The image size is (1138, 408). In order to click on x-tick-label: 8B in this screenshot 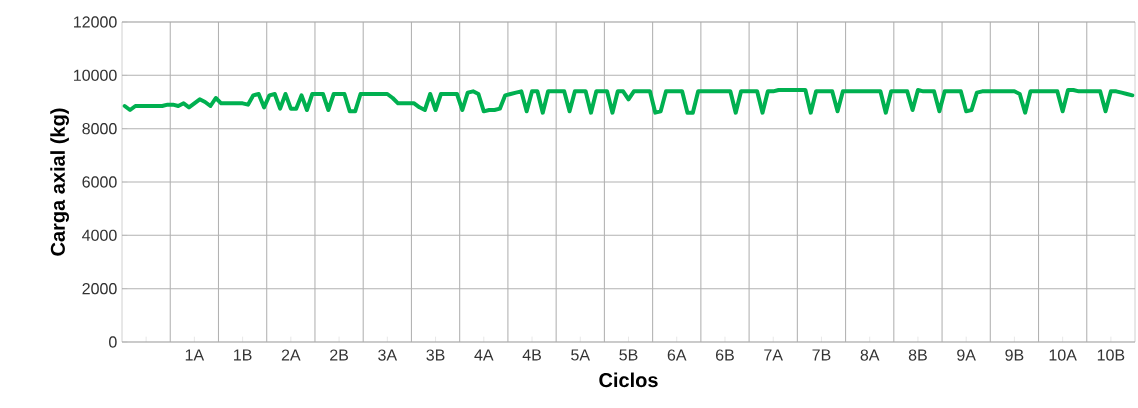, I will do `click(917, 355)`.